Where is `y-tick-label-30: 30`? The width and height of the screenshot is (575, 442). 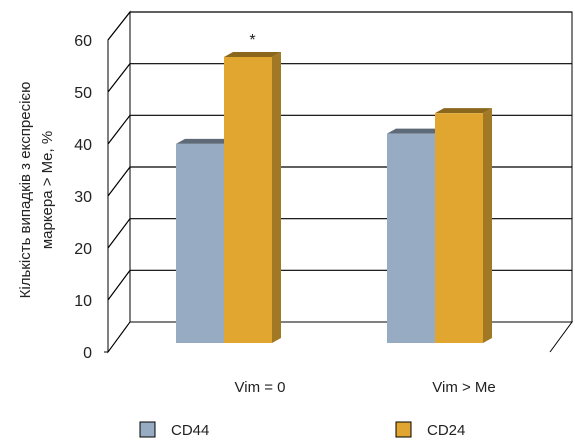 y-tick-label-30: 30 is located at coordinates (83, 197).